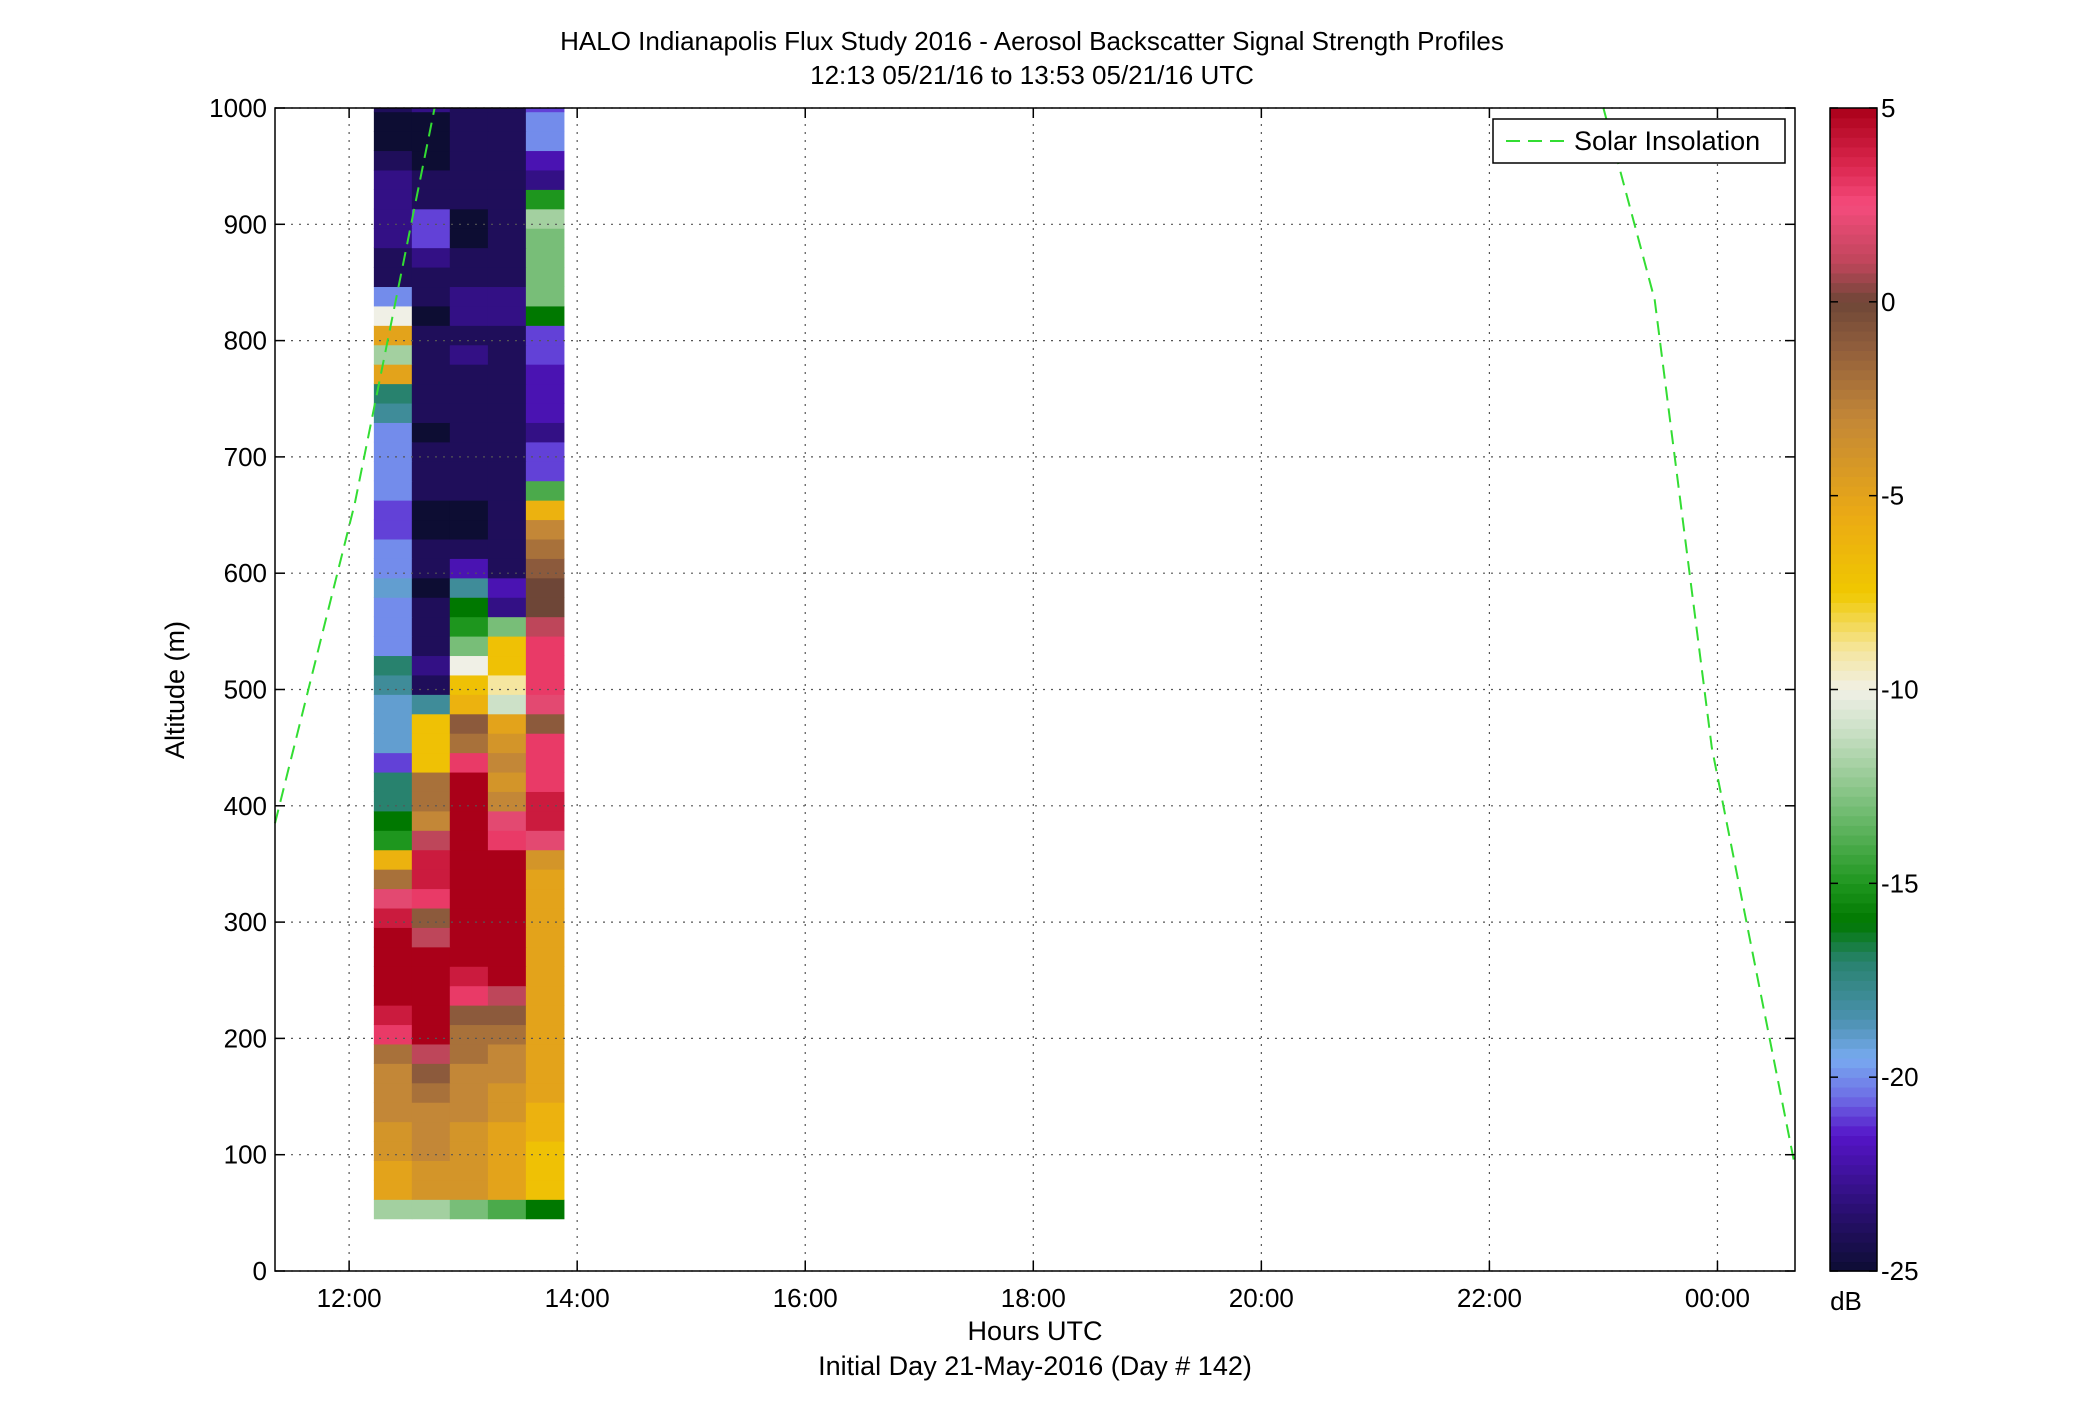 The image size is (2098, 1425). Describe the element at coordinates (245, 457) in the screenshot. I see `y-tick-label: 700` at that location.